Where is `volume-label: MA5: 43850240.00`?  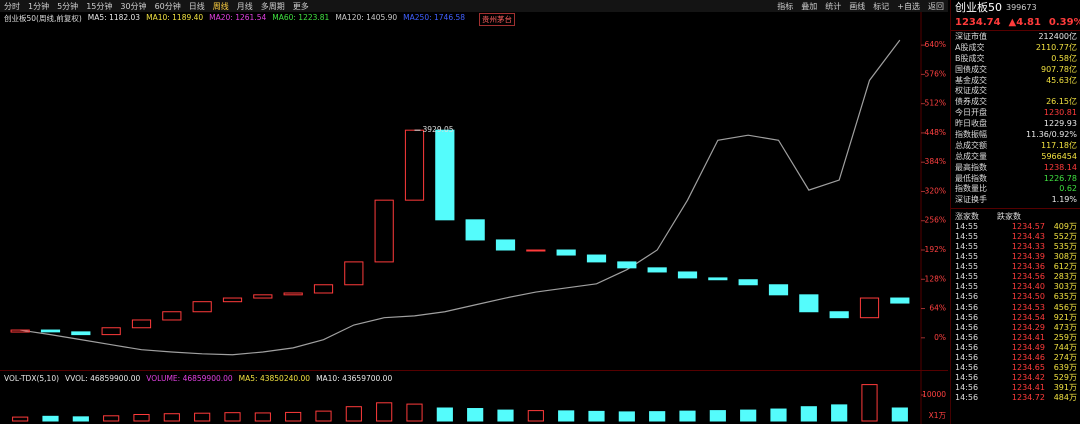 volume-label: MA5: 43850240.00 is located at coordinates (274, 378).